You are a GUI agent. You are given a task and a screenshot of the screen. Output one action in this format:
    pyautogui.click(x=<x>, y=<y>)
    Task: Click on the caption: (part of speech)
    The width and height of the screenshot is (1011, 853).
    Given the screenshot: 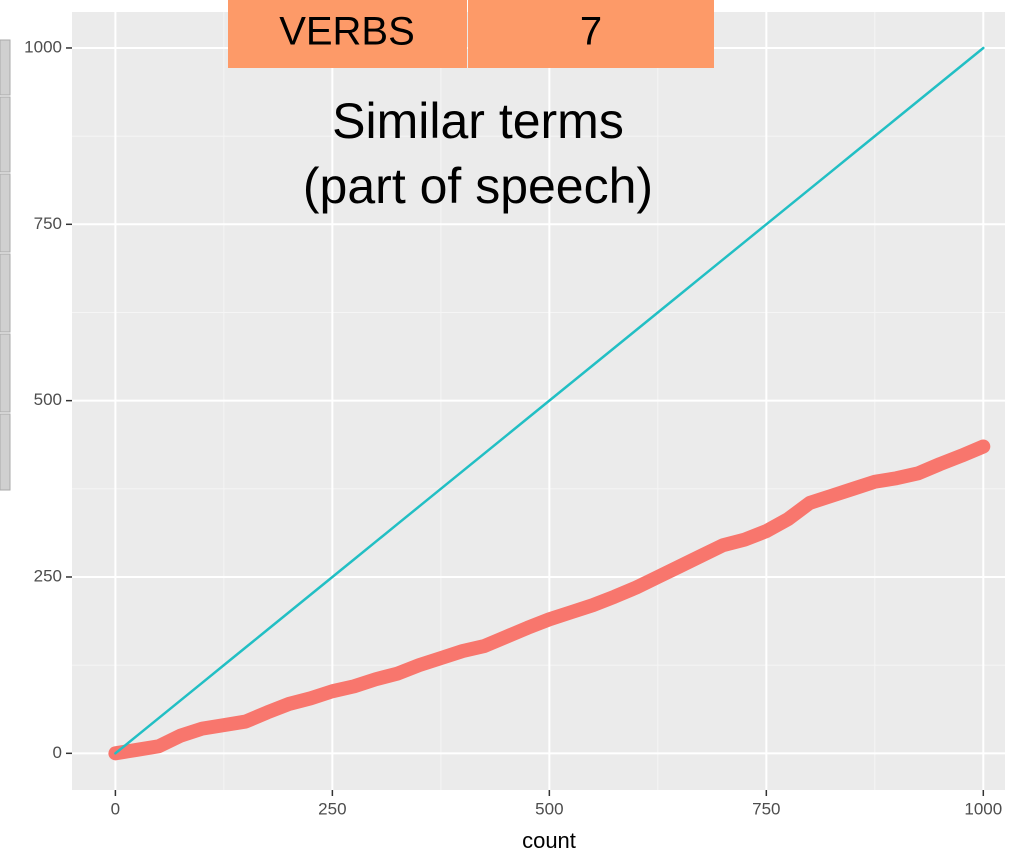 What is the action you would take?
    pyautogui.click(x=478, y=186)
    